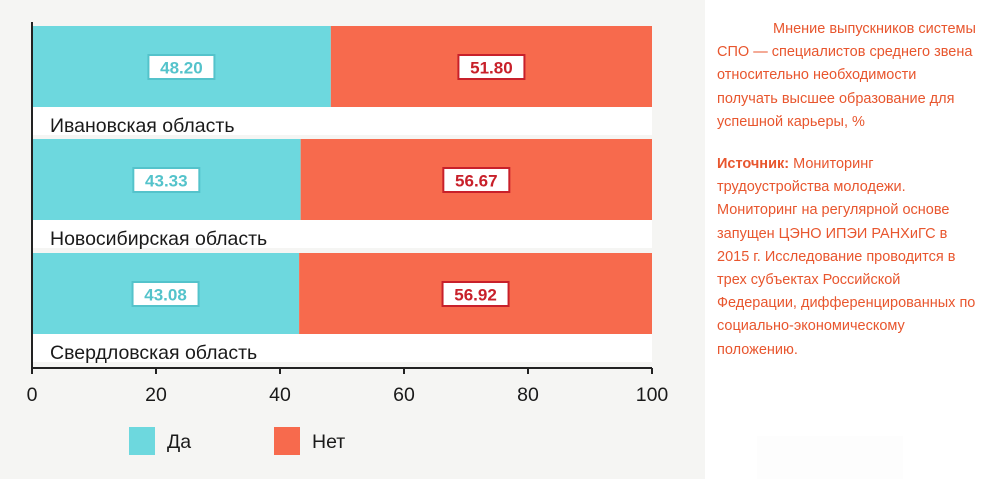 This screenshot has width=989, height=479. I want to click on source-label: Источник:, so click(753, 164).